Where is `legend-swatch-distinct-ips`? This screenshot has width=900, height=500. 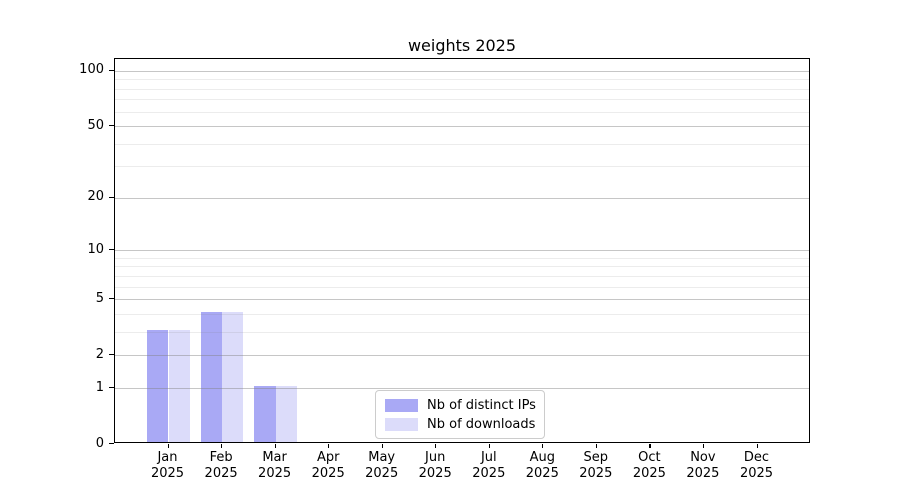
legend-swatch-distinct-ips is located at coordinates (401, 405).